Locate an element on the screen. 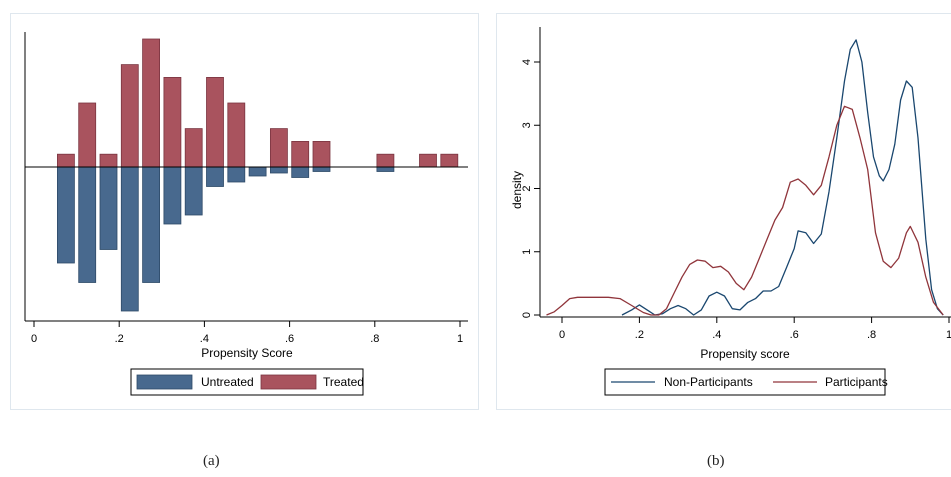 The image size is (951, 477). legend-swatch-untreated is located at coordinates (164, 382).